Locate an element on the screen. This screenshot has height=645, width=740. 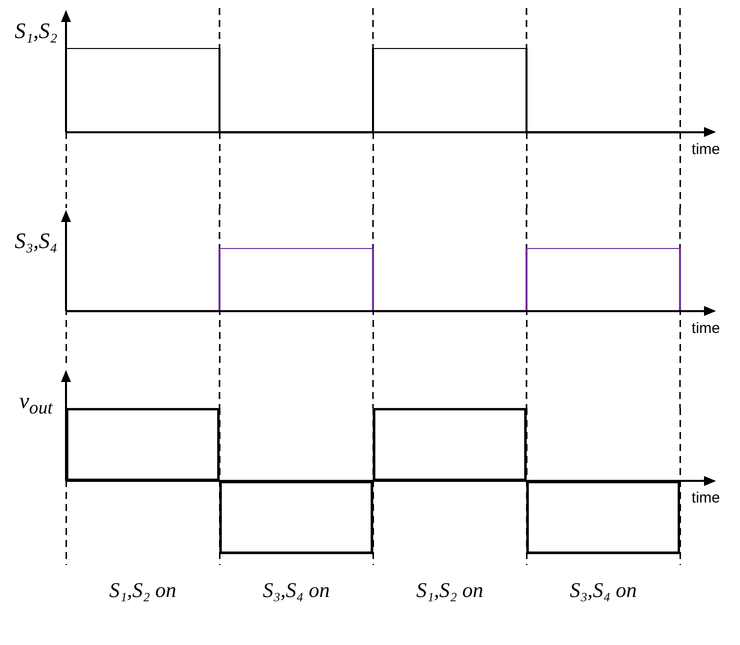
y-axis-title: v$_{out}$ is located at coordinates (36, 402).